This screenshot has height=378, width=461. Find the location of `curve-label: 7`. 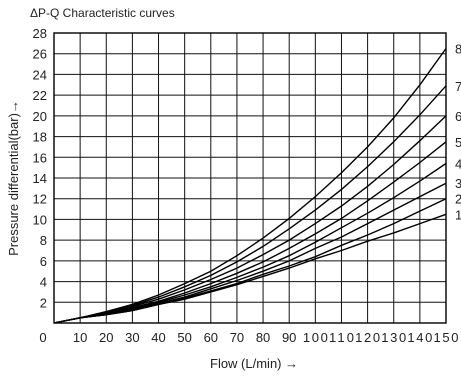

curve-label: 7 is located at coordinates (458, 86).